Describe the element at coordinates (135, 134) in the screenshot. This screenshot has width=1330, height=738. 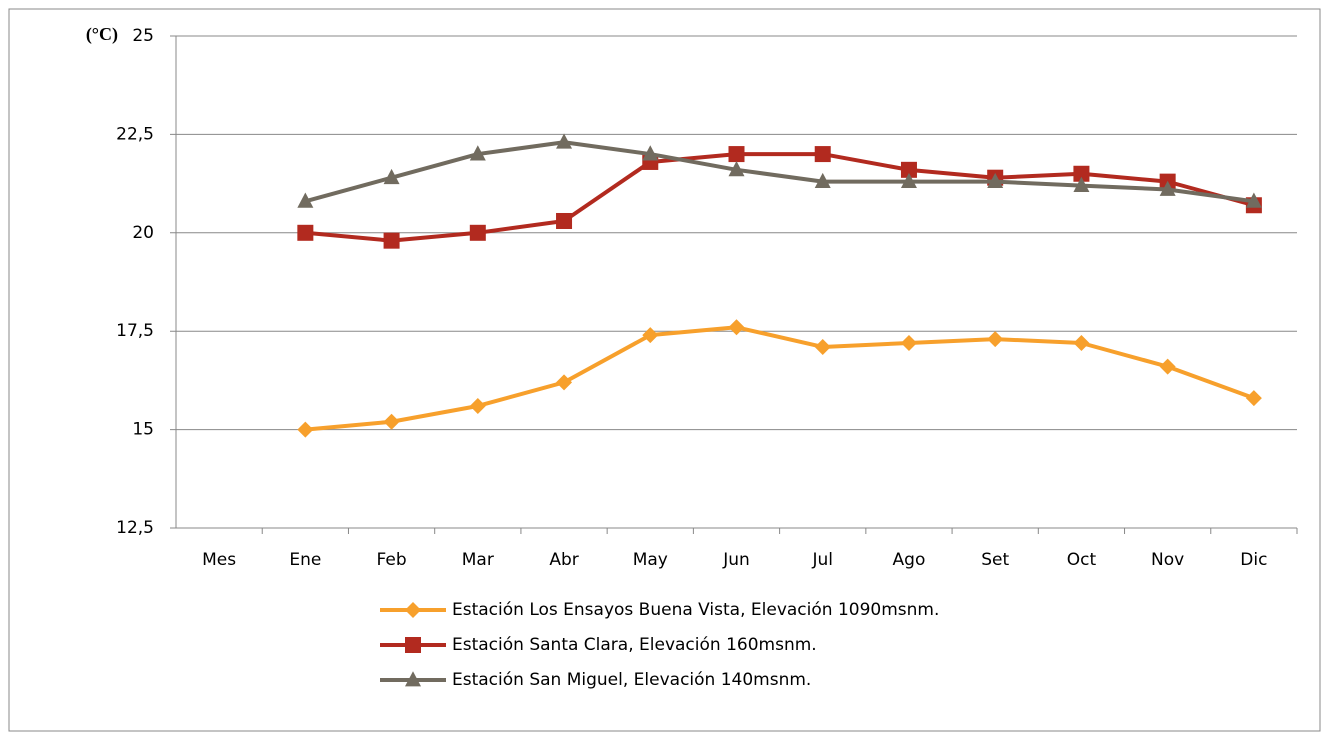
I see `y-tick-label: 22,5` at that location.